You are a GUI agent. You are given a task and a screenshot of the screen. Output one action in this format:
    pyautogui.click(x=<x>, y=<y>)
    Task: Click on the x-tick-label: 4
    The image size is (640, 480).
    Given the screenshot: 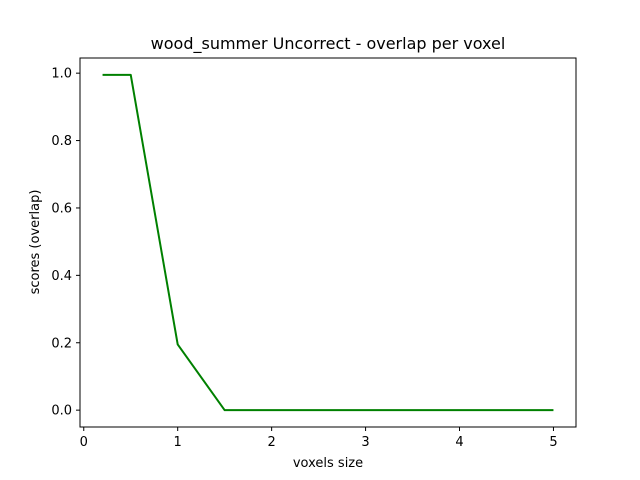 What is the action you would take?
    pyautogui.click(x=459, y=442)
    